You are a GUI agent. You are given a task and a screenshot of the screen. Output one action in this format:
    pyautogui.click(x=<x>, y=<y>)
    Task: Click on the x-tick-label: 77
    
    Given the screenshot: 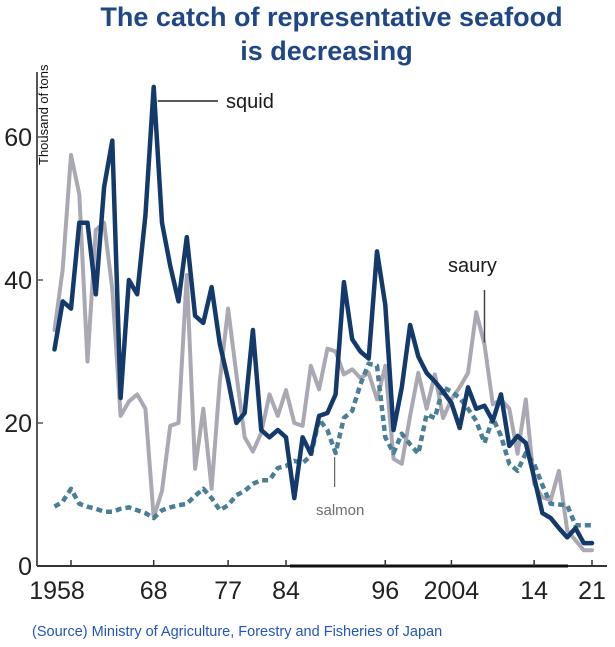 What is the action you would take?
    pyautogui.click(x=228, y=591)
    